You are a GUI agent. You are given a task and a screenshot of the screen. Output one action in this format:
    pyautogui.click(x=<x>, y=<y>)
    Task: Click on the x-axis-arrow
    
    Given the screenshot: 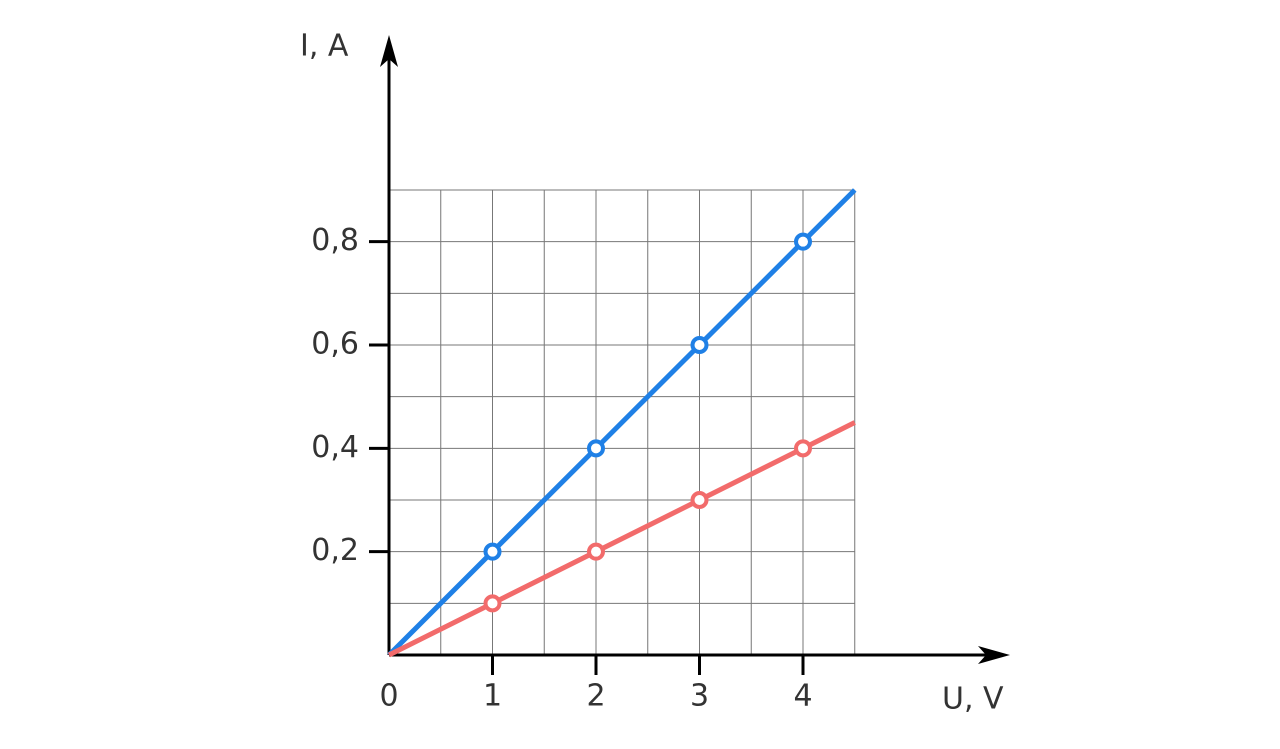 What is the action you would take?
    pyautogui.click(x=994, y=655)
    